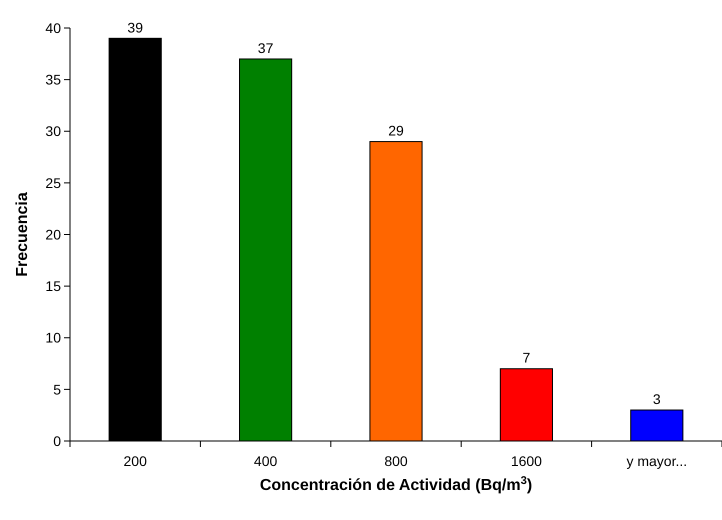 Image resolution: width=722 pixels, height=520 pixels. What do you see at coordinates (526, 461) in the screenshot?
I see `x-tick-label: 1600` at bounding box center [526, 461].